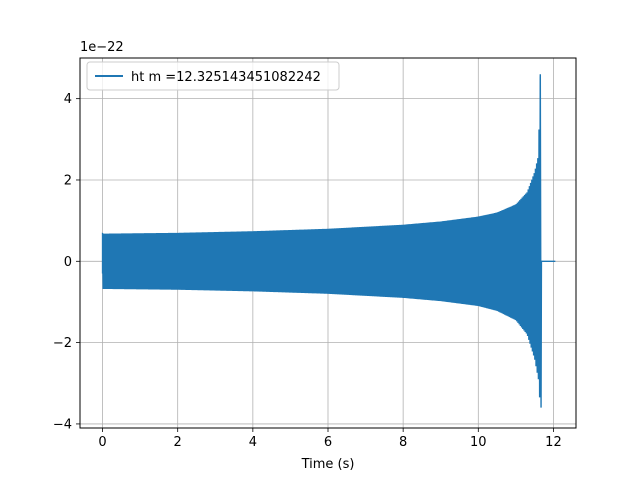 This screenshot has width=640, height=485. Describe the element at coordinates (226, 77) in the screenshot. I see `legend-label: ht m =12.325143451082242` at that location.